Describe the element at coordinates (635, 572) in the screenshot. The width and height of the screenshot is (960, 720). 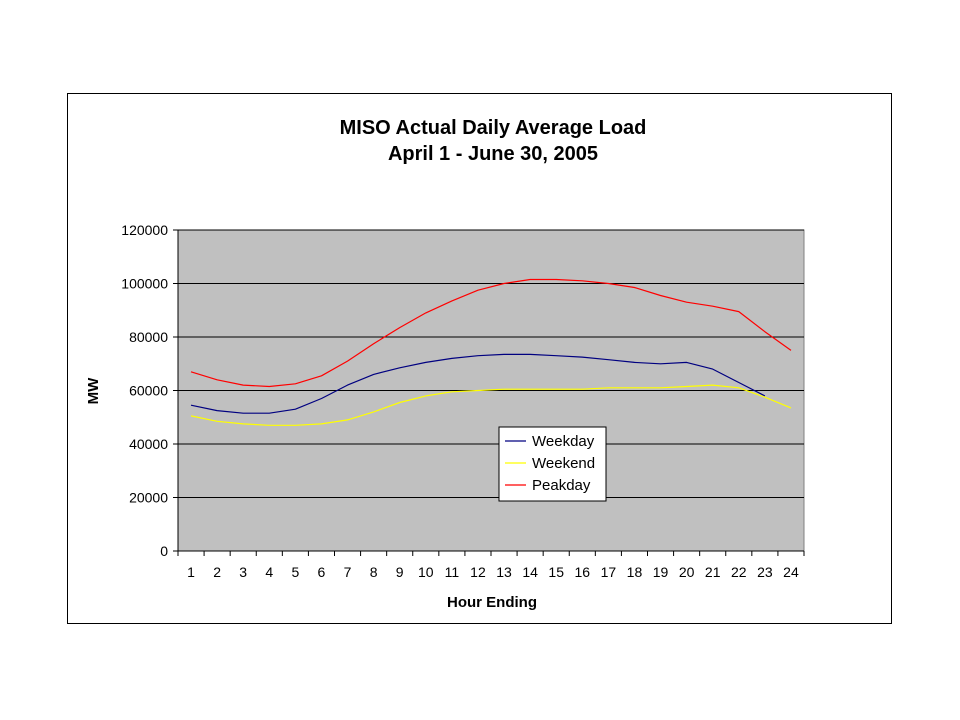
I see `x-tick-label: 18` at that location.